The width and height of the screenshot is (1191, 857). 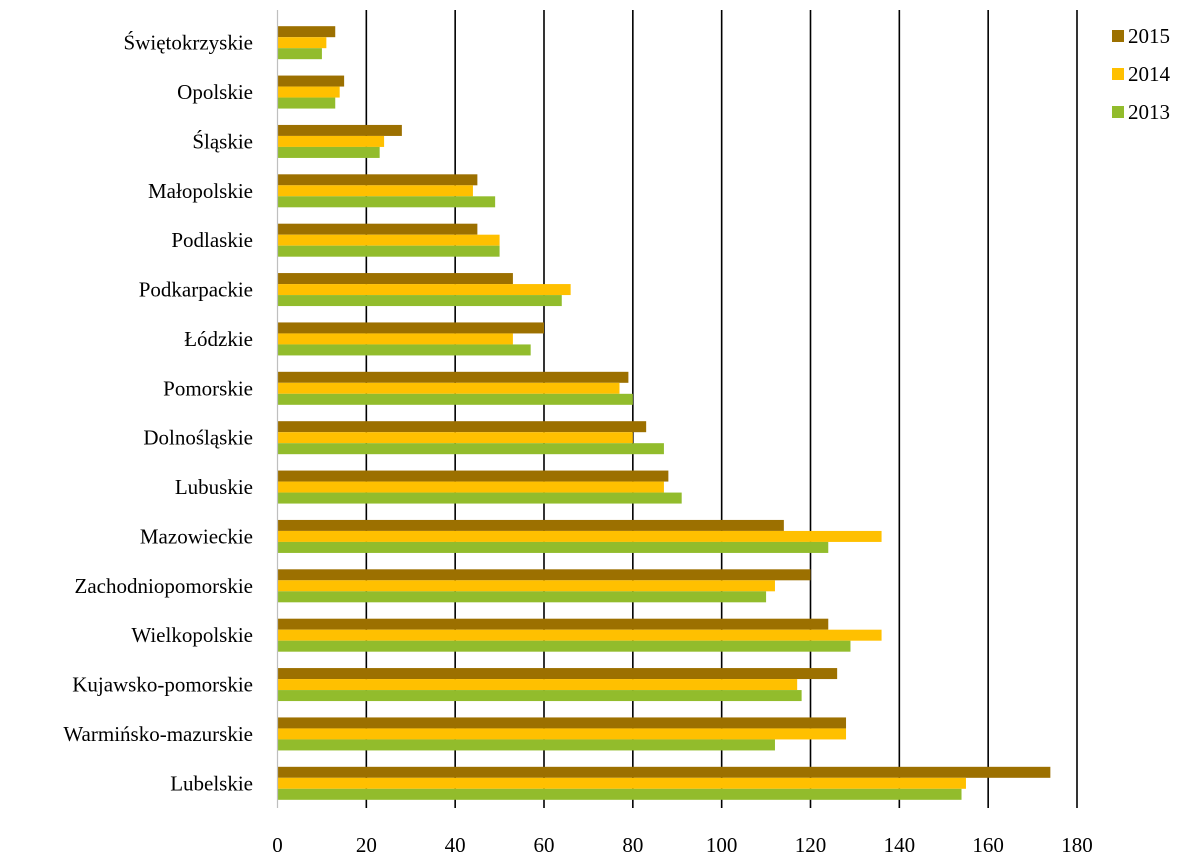 What do you see at coordinates (196, 290) in the screenshot?
I see `category-label: Podkarpackie` at bounding box center [196, 290].